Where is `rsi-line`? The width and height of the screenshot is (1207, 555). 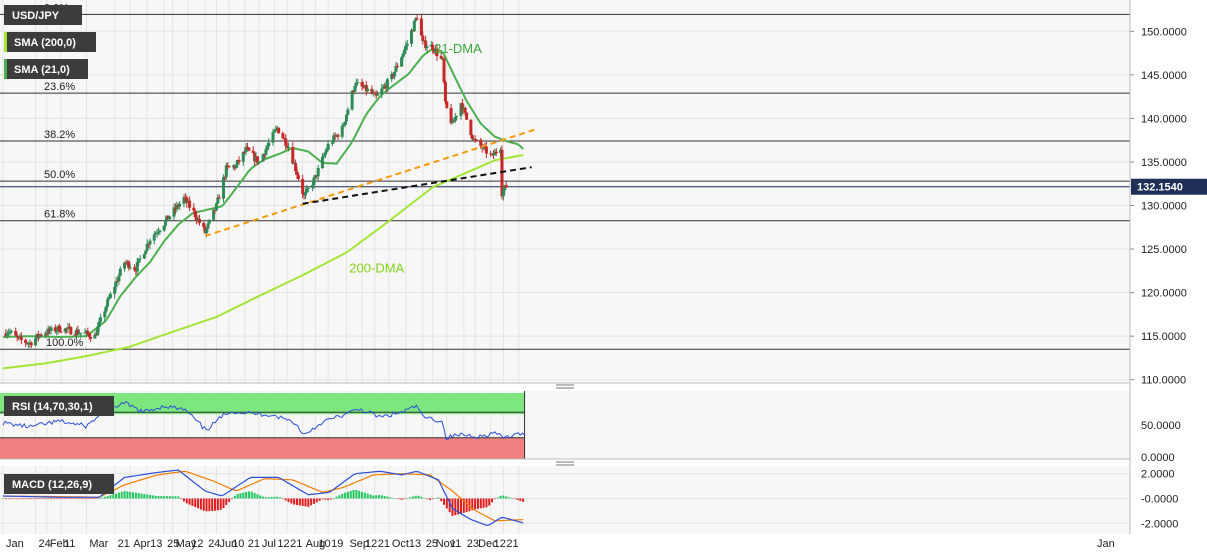 rsi-line is located at coordinates (263, 420).